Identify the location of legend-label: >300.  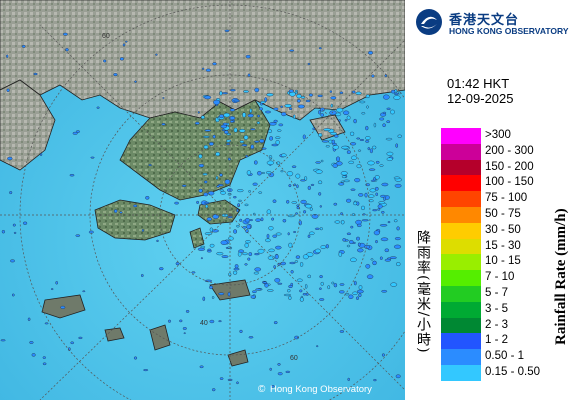
(498, 135).